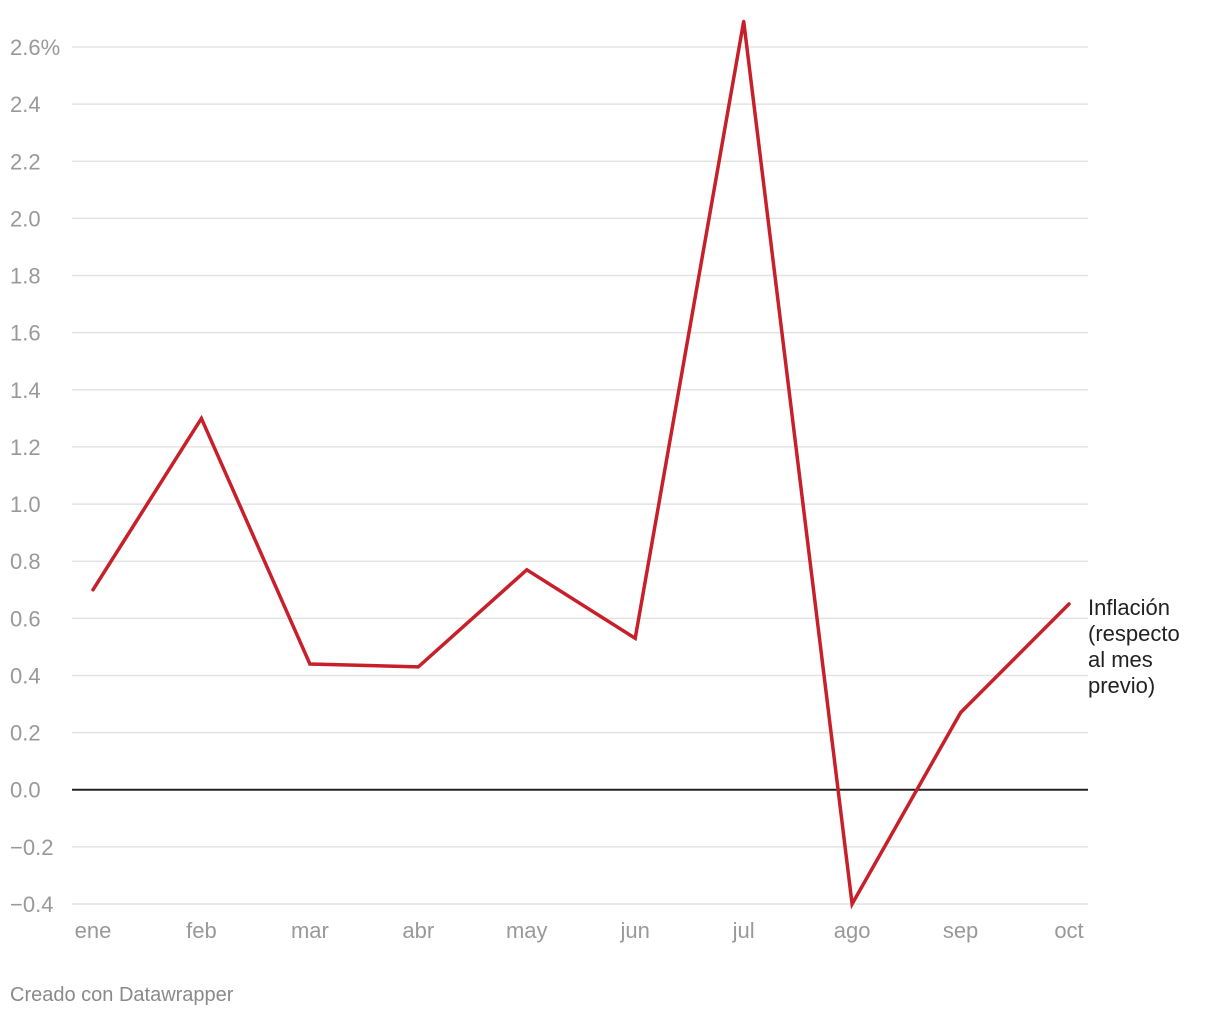 The width and height of the screenshot is (1220, 1020). What do you see at coordinates (93, 930) in the screenshot?
I see `x-tick-label: ene` at bounding box center [93, 930].